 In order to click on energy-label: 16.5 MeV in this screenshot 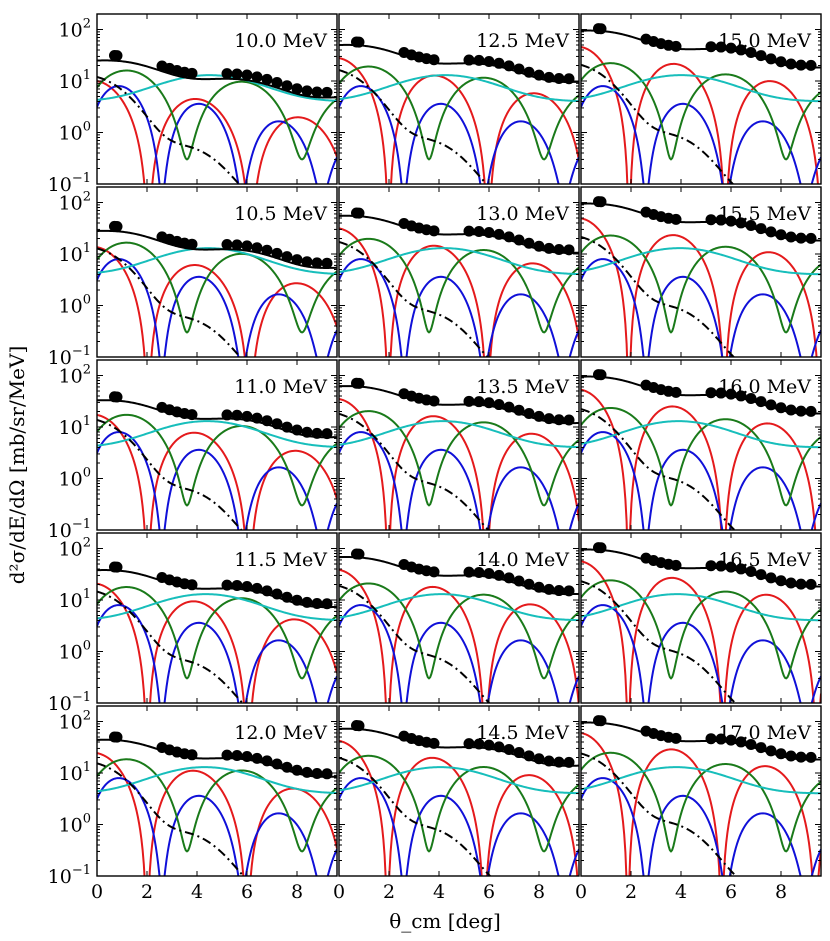, I will do `click(764, 560)`.